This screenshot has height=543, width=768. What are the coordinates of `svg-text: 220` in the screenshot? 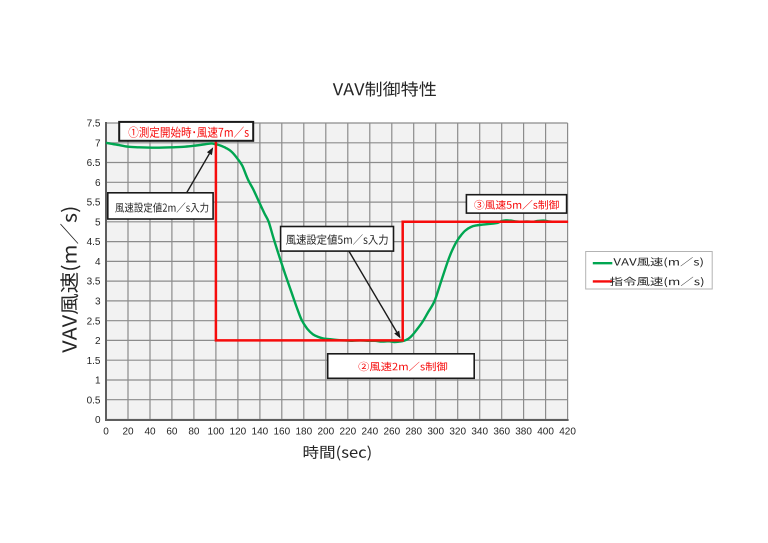 It's located at (347, 431).